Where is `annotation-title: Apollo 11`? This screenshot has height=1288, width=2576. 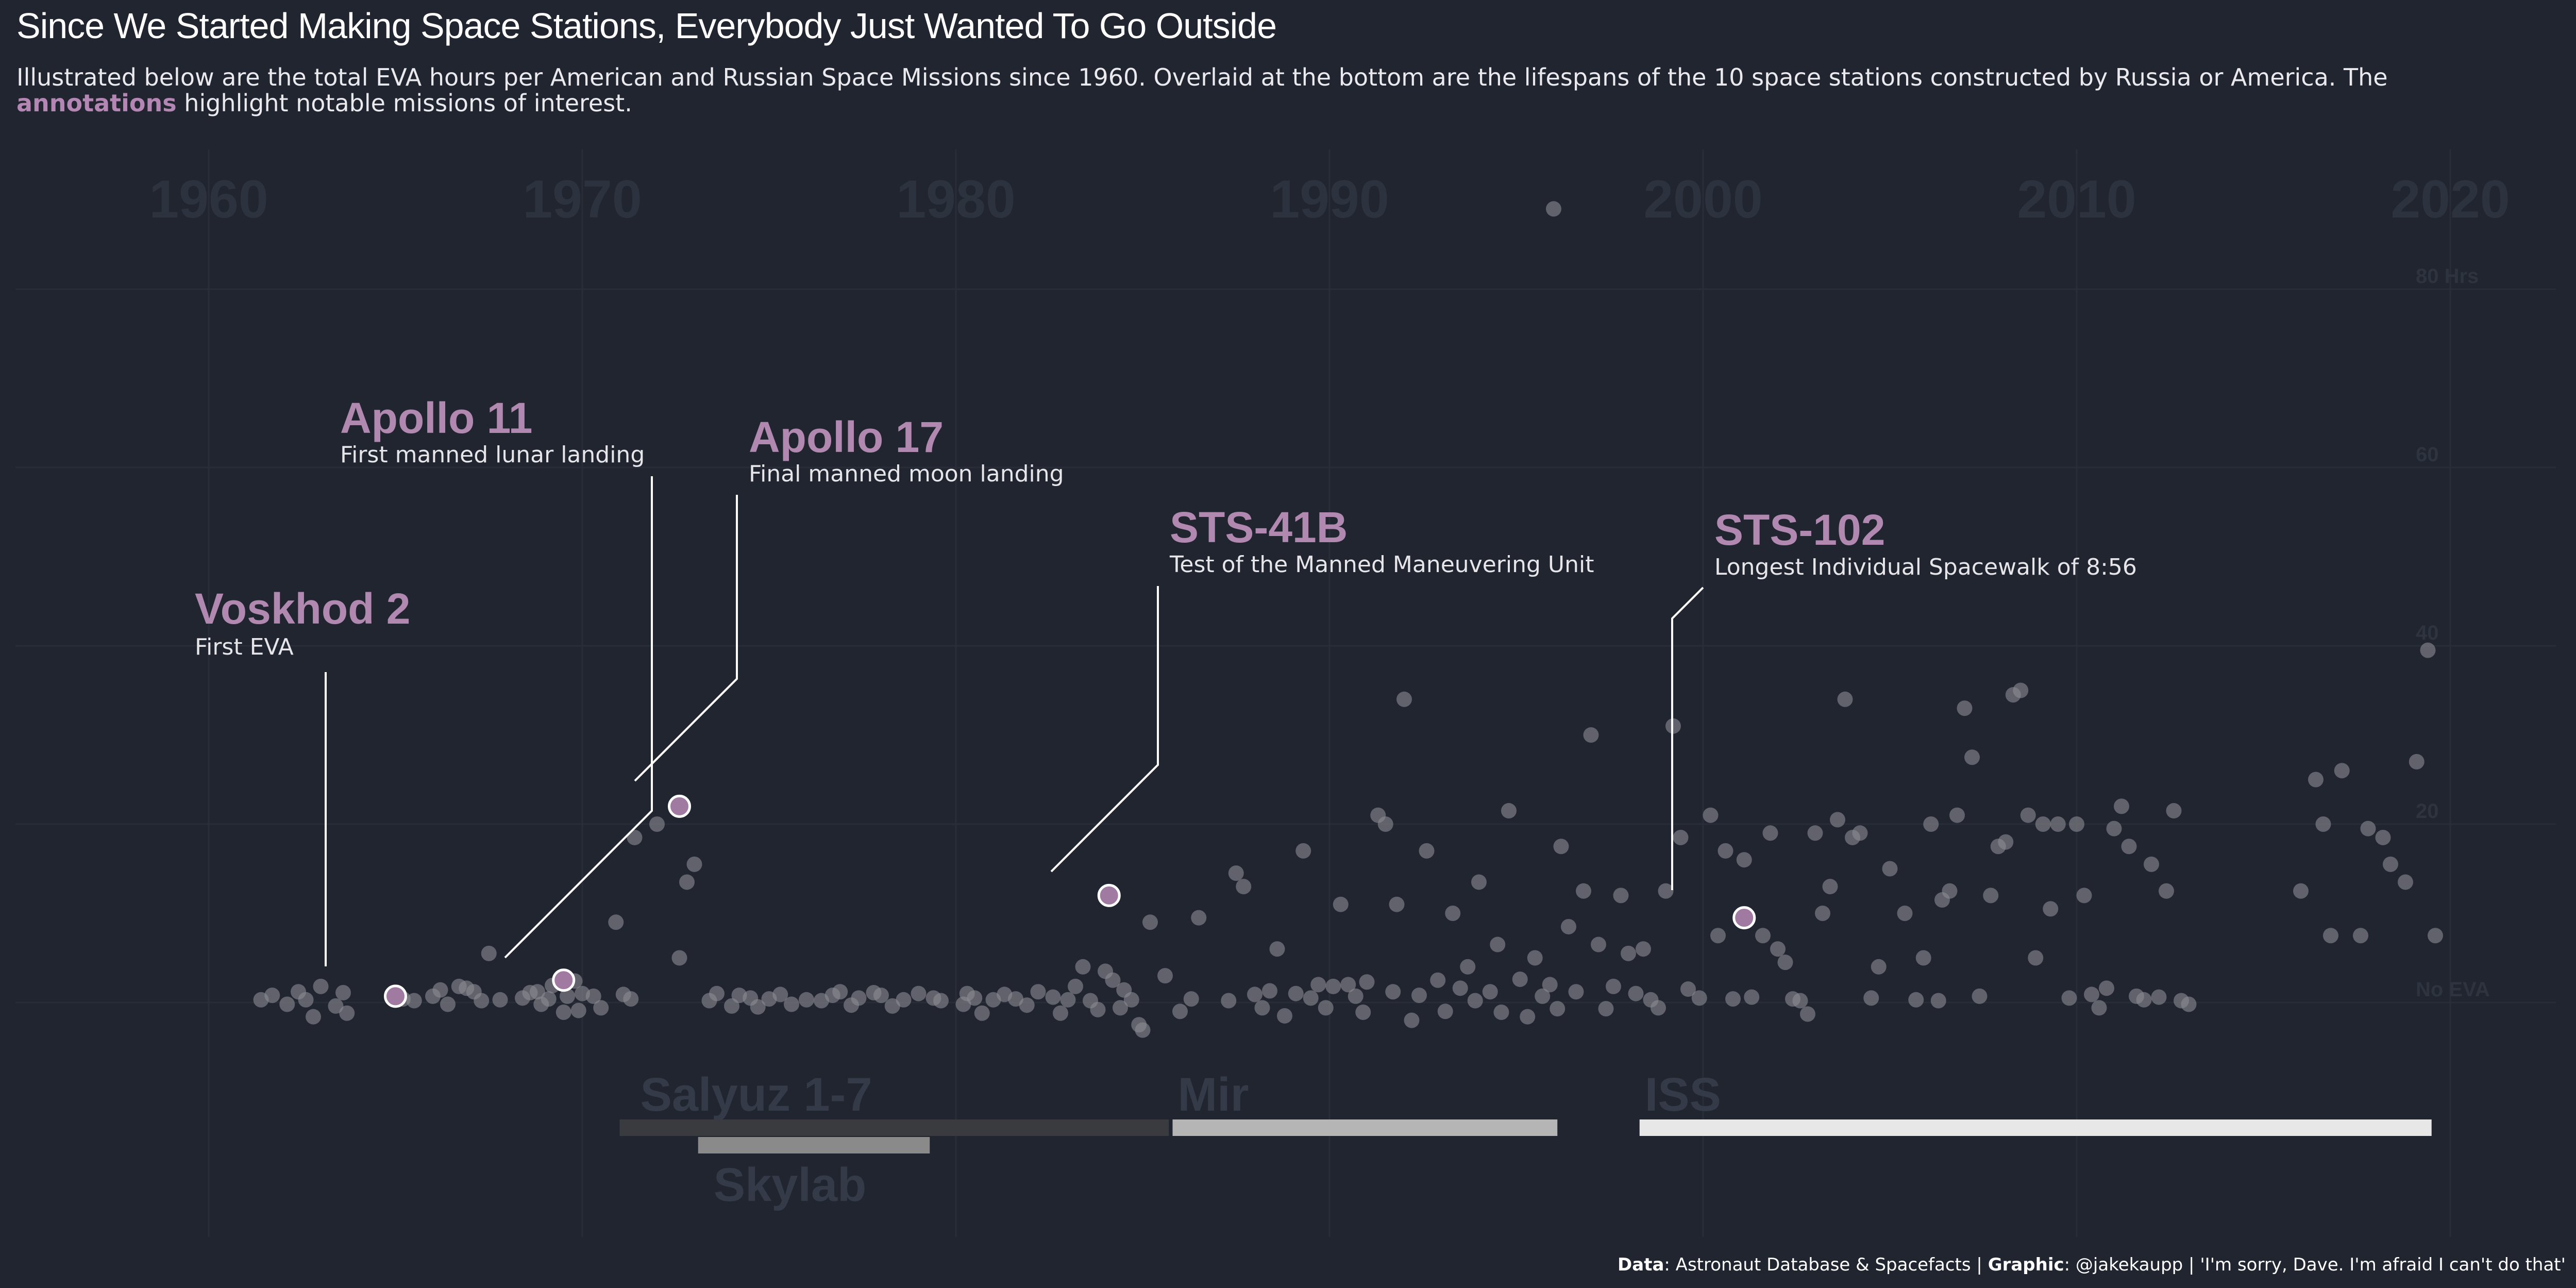 annotation-title: Apollo 11 is located at coordinates (436, 418).